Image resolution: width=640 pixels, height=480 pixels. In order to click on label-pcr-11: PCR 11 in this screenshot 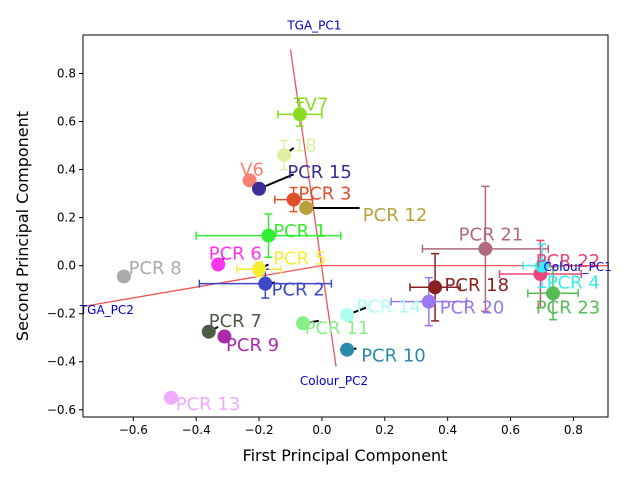, I will do `click(337, 328)`.